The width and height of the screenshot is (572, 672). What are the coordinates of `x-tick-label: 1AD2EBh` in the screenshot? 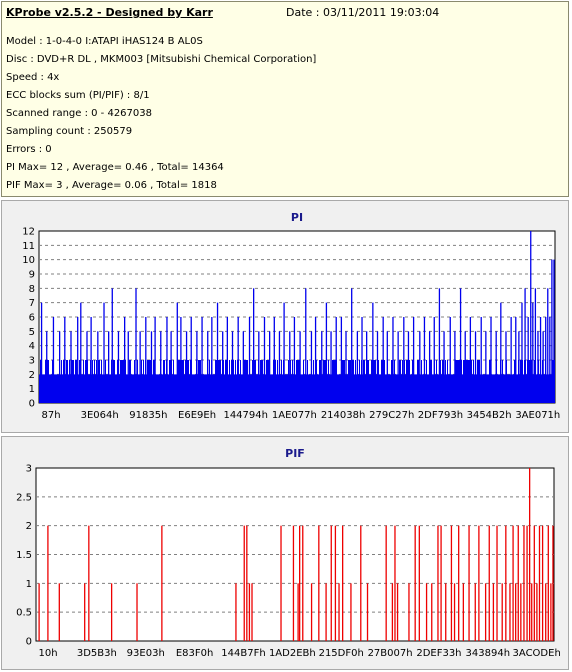 It's located at (292, 653).